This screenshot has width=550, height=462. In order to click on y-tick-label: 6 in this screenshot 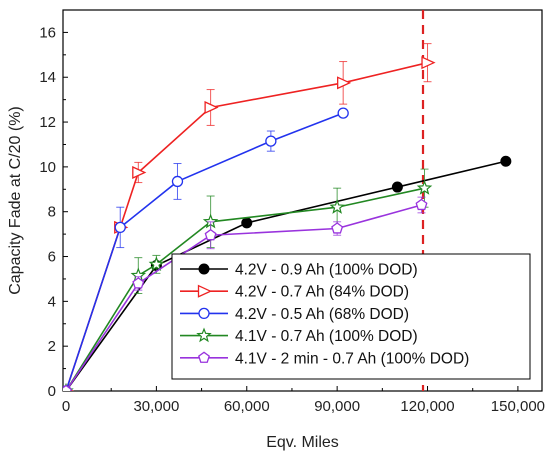, I will do `click(52, 257)`.